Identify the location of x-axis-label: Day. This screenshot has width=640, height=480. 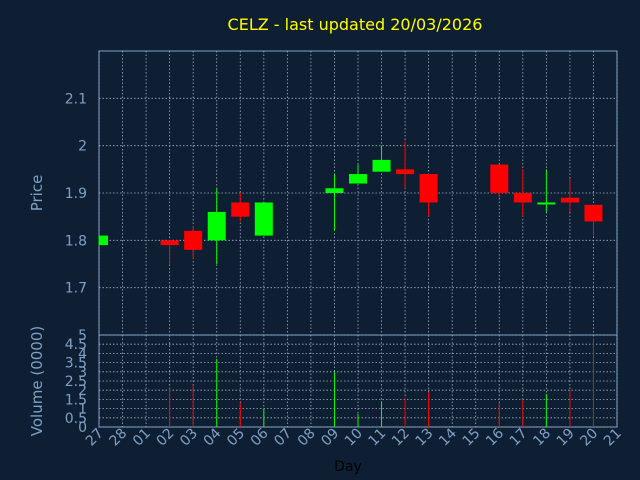
(348, 467).